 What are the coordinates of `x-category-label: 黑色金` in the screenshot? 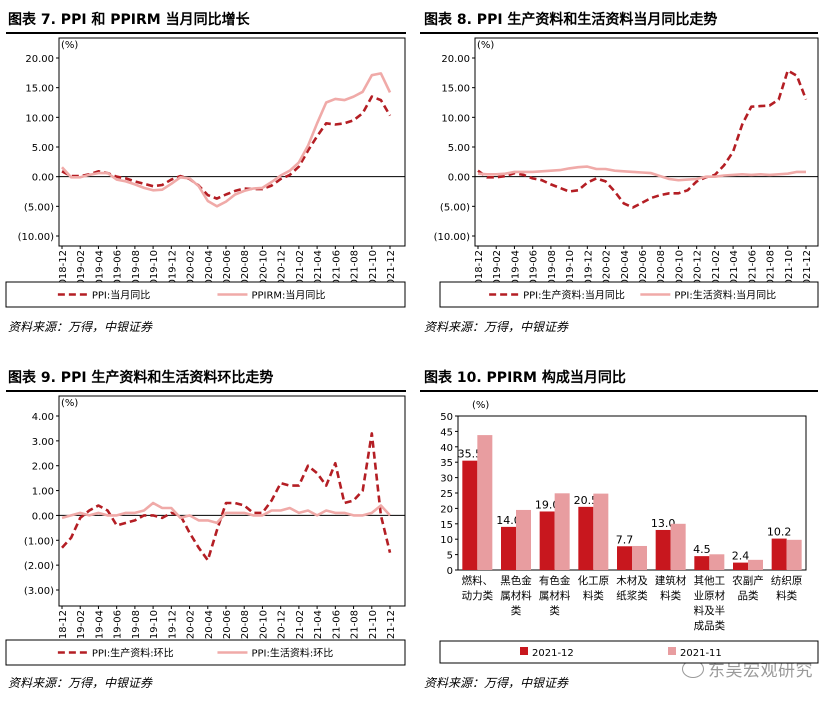 It's located at (516, 580).